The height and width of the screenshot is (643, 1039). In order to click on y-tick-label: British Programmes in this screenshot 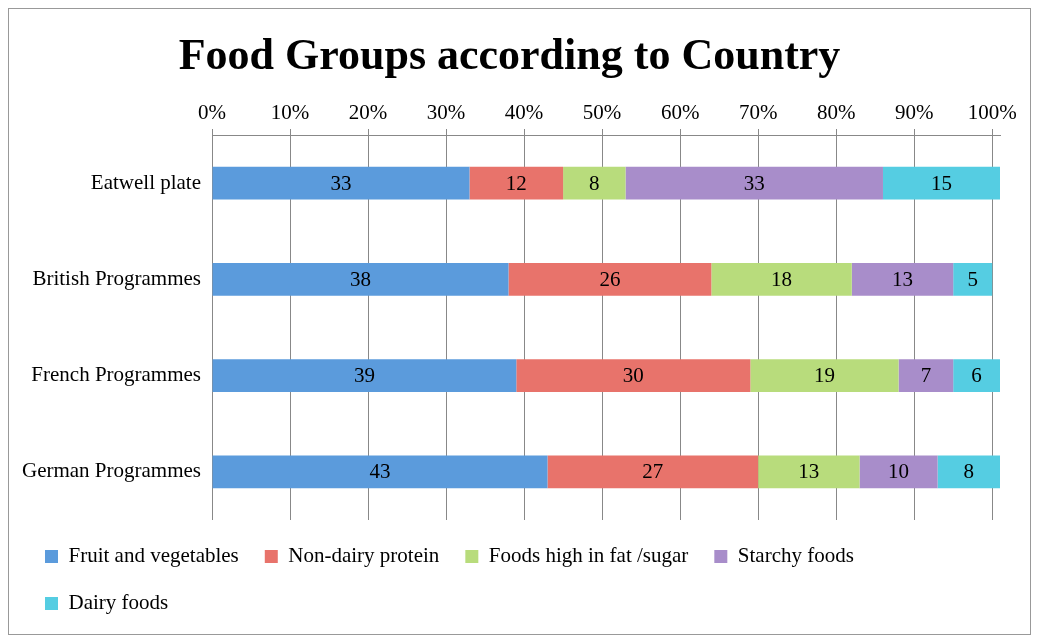, I will do `click(117, 277)`.